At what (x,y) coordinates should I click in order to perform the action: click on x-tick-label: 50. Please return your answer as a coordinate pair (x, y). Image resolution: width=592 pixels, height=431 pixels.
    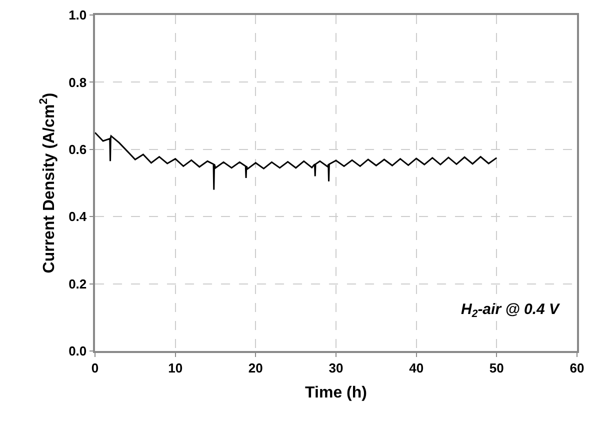
    Looking at the image, I should click on (496, 368).